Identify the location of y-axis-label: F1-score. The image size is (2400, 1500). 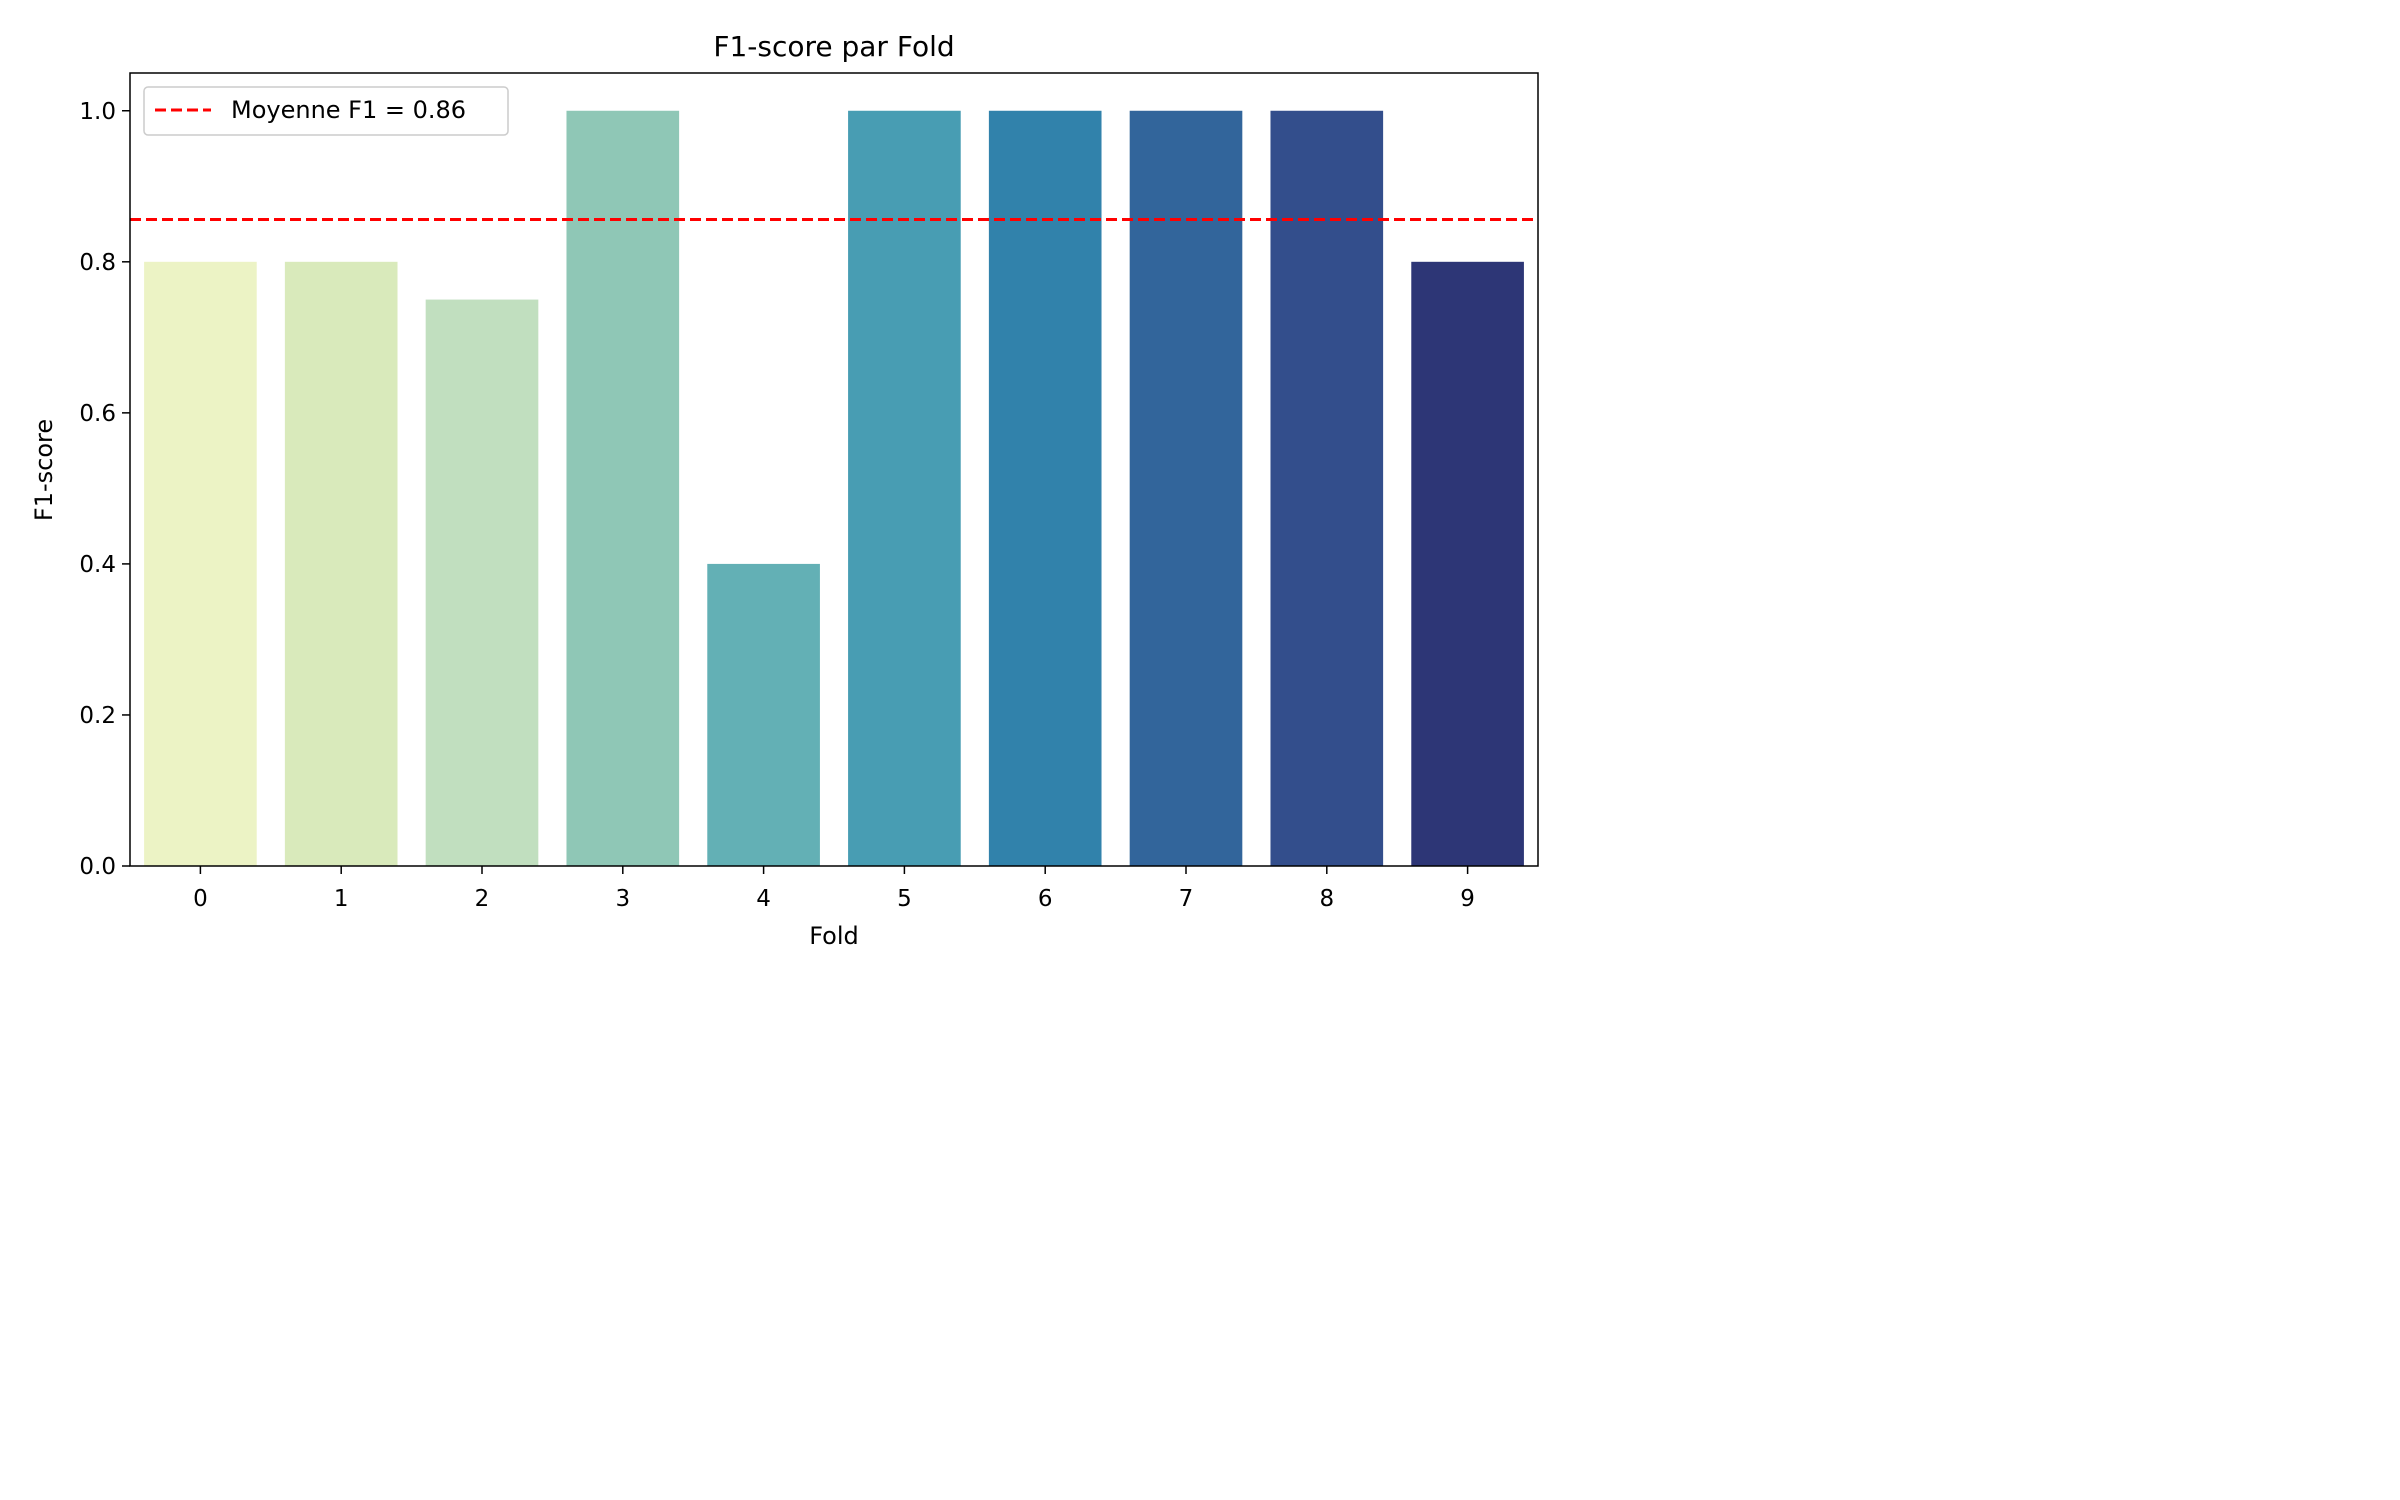
(44, 470).